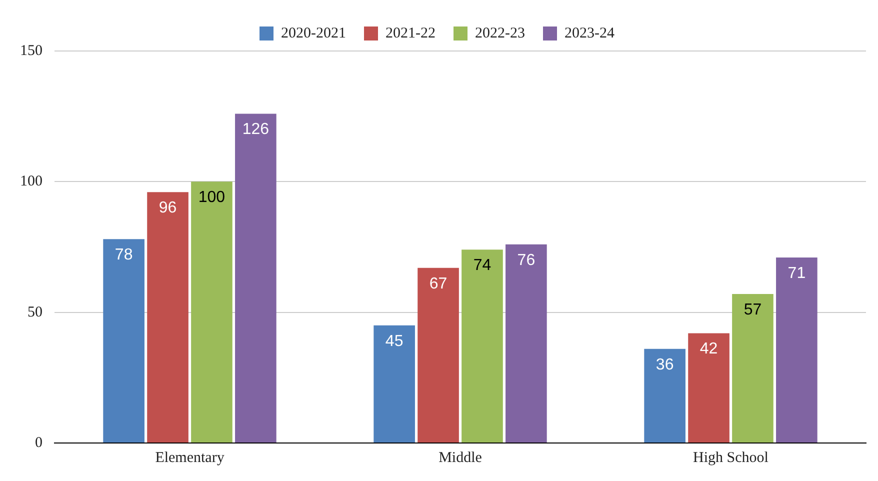 The width and height of the screenshot is (878, 481). I want to click on x-tick-label: Middle, so click(460, 458).